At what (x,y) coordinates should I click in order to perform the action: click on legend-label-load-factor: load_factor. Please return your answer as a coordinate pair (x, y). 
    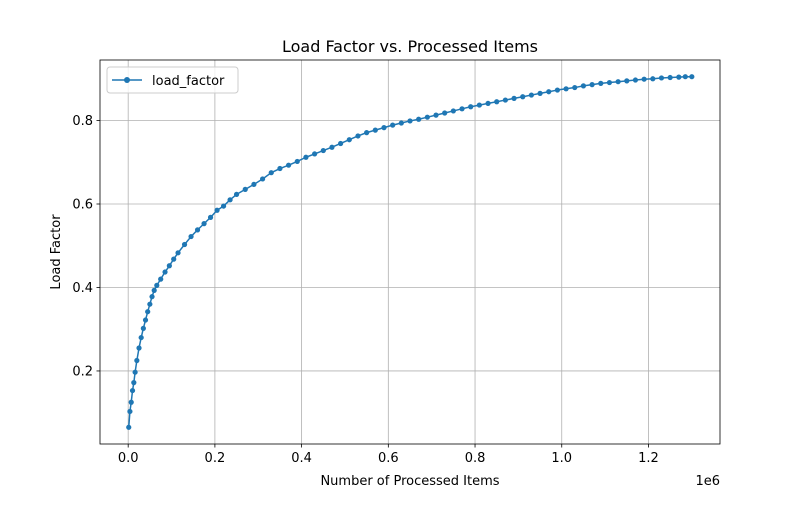
    Looking at the image, I should click on (188, 81).